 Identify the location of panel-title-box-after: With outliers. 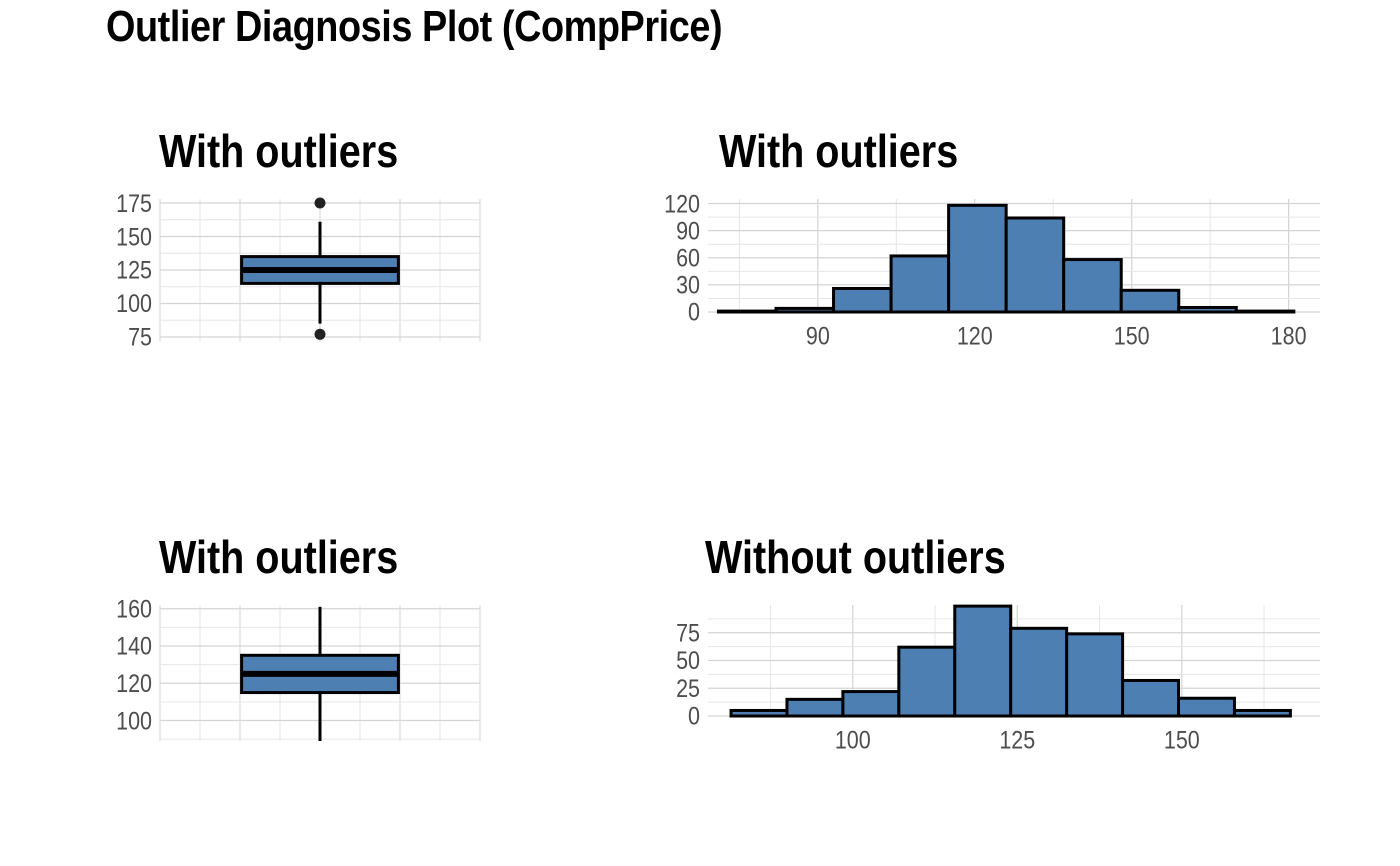
(279, 557).